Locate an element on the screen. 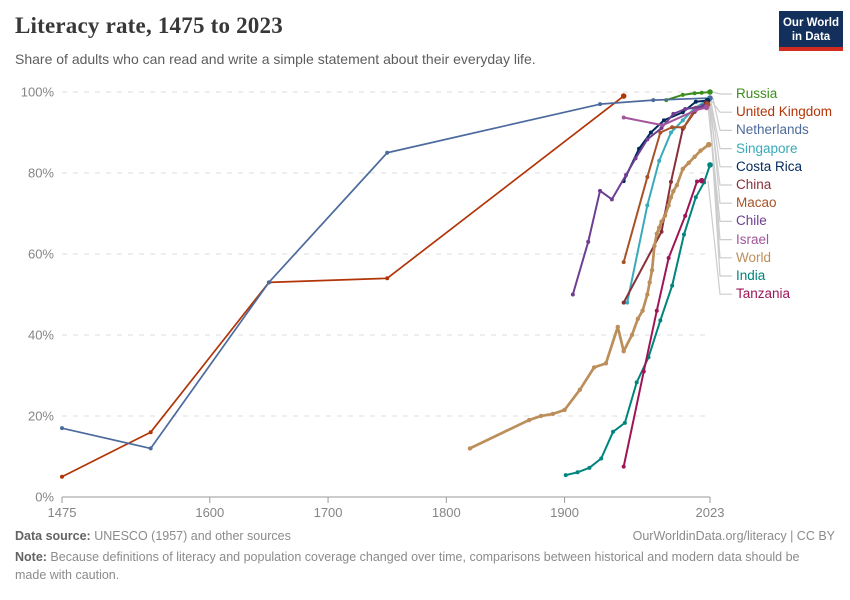 The image size is (850, 600). legend-connectors is located at coordinates (719, 193).